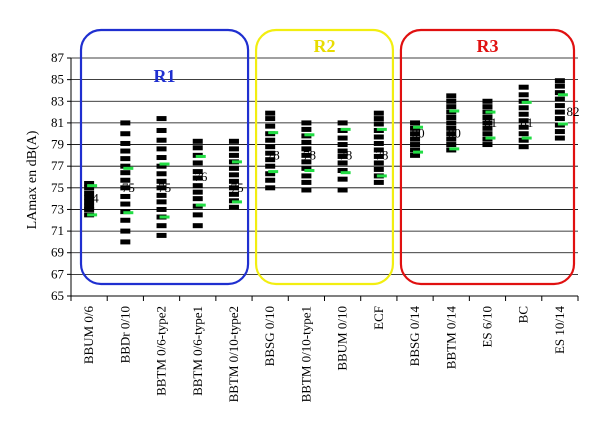 The height and width of the screenshot is (439, 609). I want to click on region-box, so click(324, 157).